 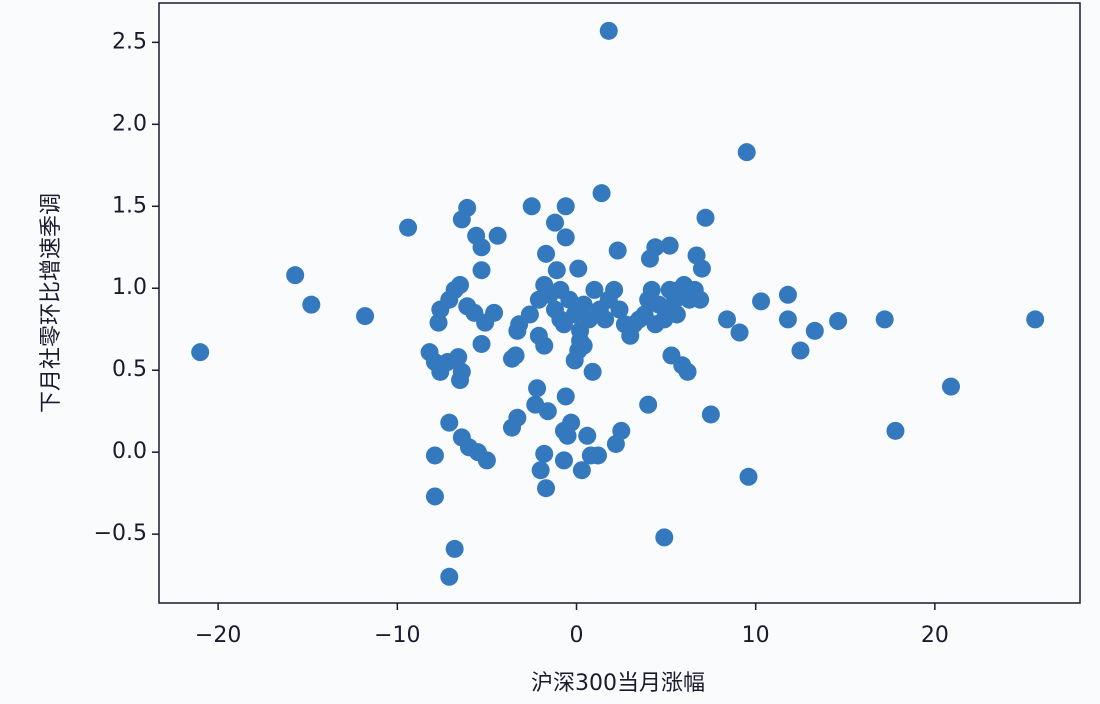 I want to click on x-tick-label: 20, so click(x=935, y=635).